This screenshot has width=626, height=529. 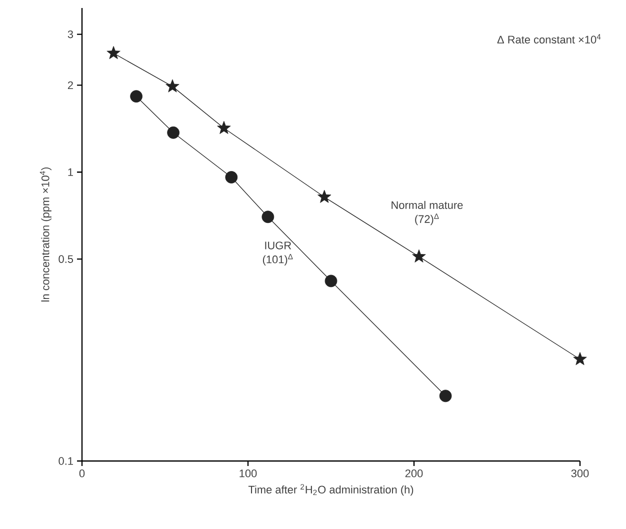 What do you see at coordinates (278, 246) in the screenshot?
I see `series-label: IUGR` at bounding box center [278, 246].